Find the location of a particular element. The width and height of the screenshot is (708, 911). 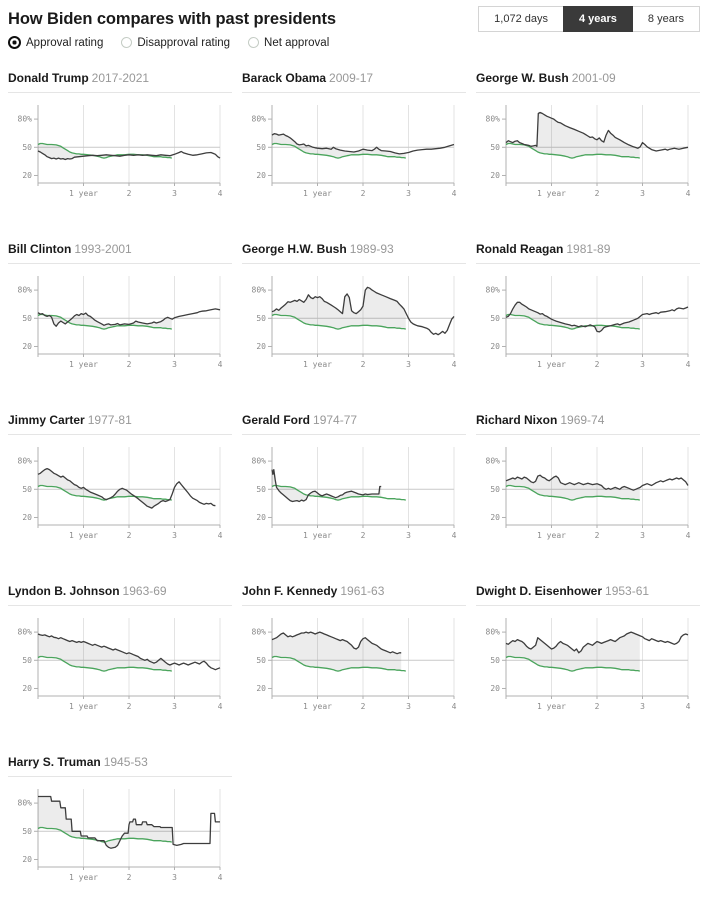

president-chart-block: Richard Nixon 1969-74 80% 50 20 1 year 2 3 4 is located at coordinates (588, 479).